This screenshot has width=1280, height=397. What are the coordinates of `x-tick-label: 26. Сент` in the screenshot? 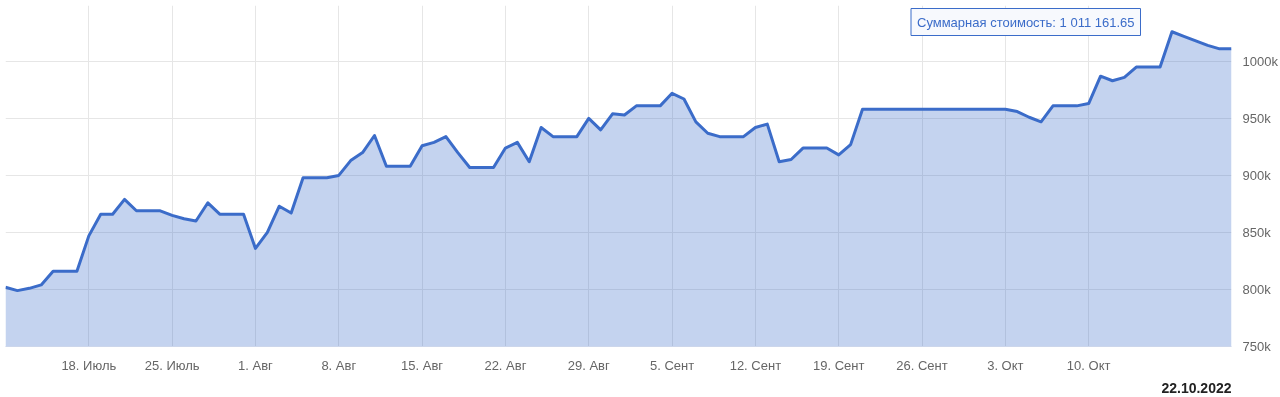 It's located at (922, 365).